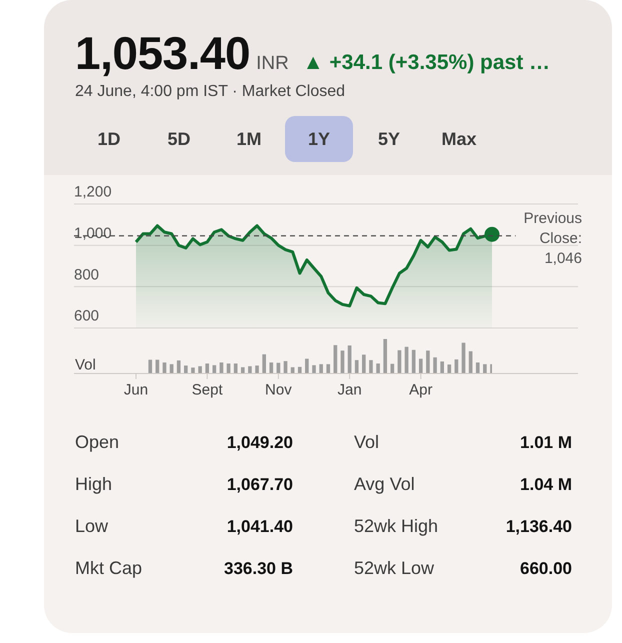 This screenshot has height=643, width=622. What do you see at coordinates (136, 390) in the screenshot?
I see `x-tick-label: Jun` at bounding box center [136, 390].